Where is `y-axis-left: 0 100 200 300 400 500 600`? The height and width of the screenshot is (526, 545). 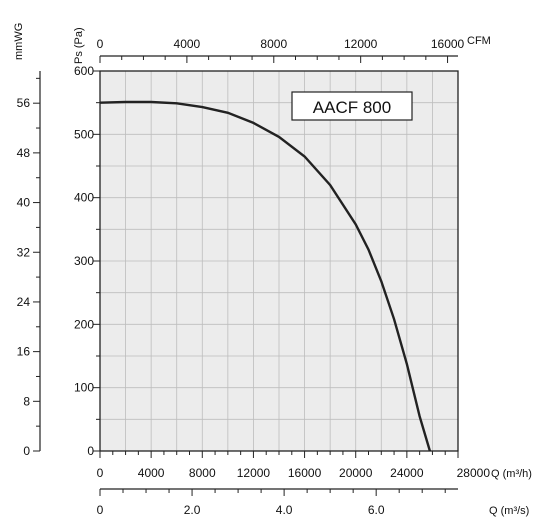
y-axis-left: 0 100 200 300 400 500 600 is located at coordinates (87, 261).